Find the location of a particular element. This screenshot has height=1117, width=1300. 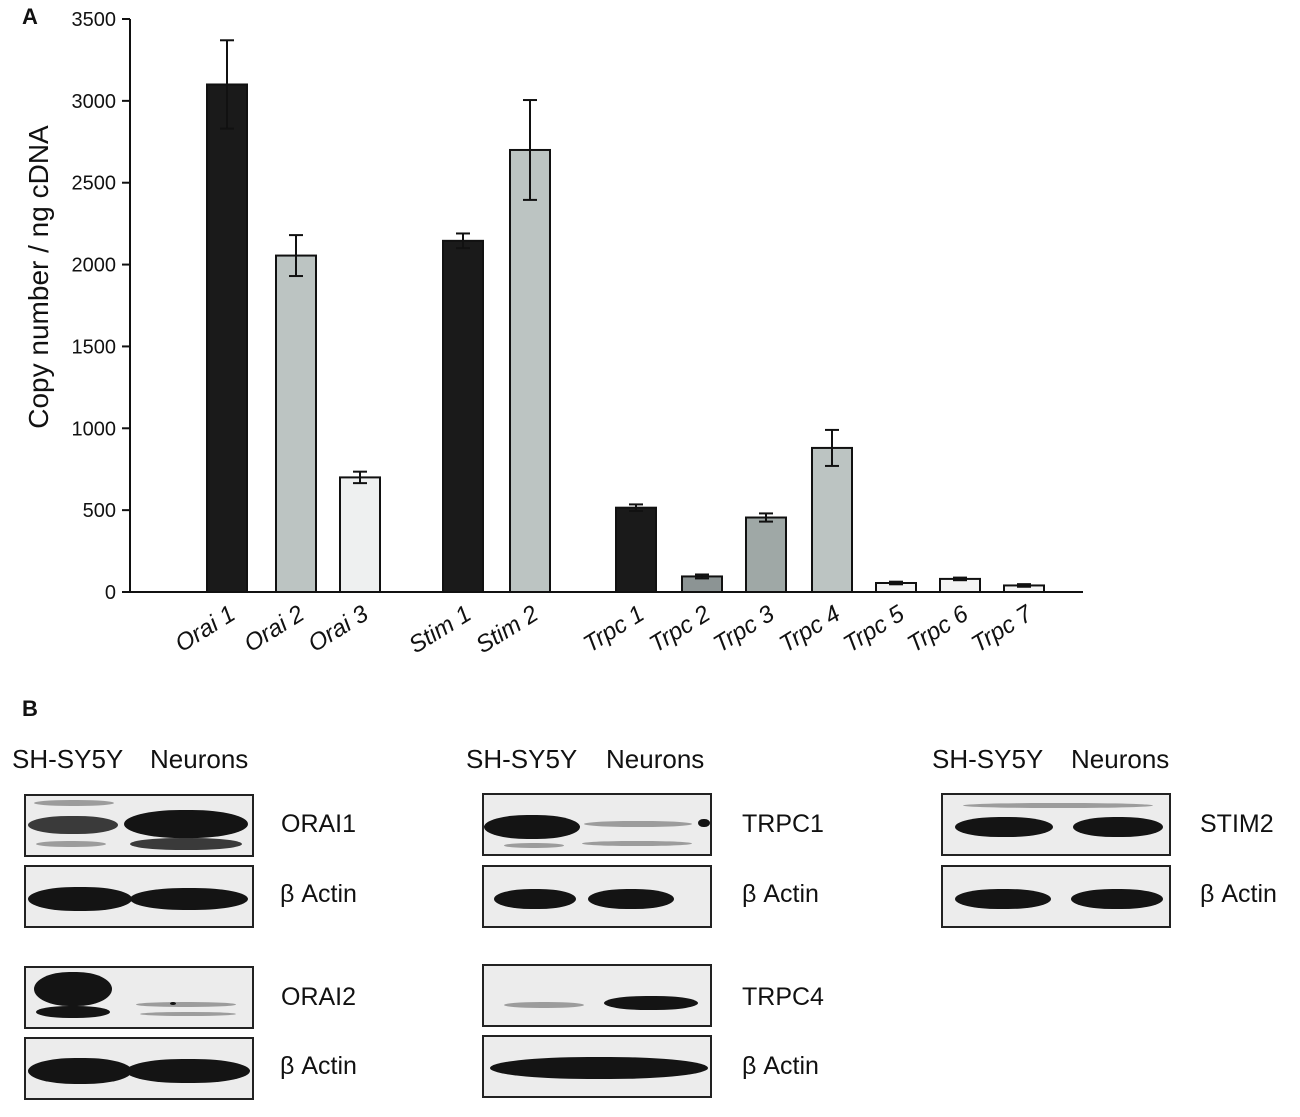

y-tick-label: 3500 is located at coordinates (94, 20).